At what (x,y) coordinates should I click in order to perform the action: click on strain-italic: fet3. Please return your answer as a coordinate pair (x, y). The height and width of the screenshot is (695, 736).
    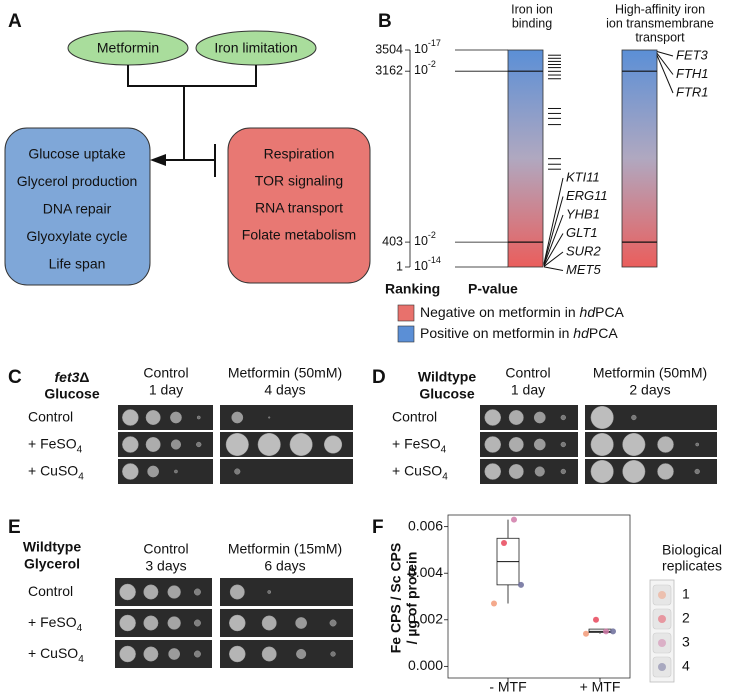
    Looking at the image, I should click on (67, 377).